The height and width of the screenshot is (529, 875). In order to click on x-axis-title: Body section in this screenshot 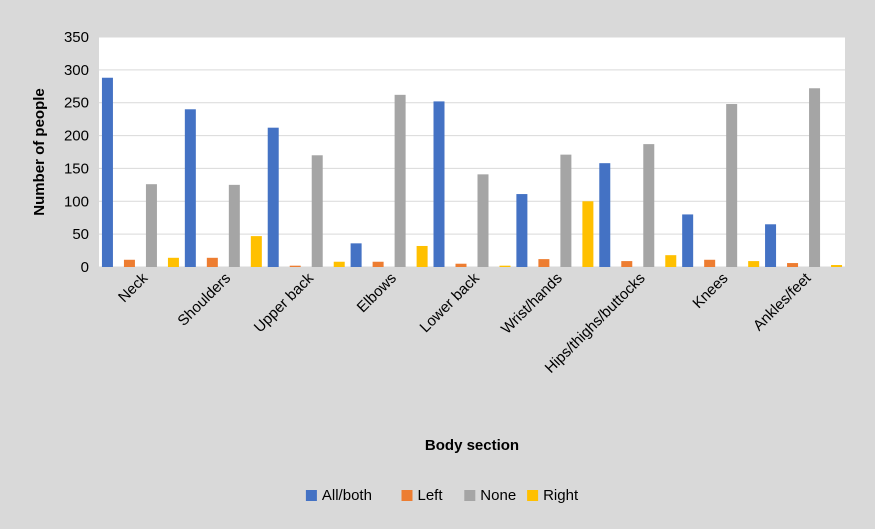, I will do `click(472, 445)`.